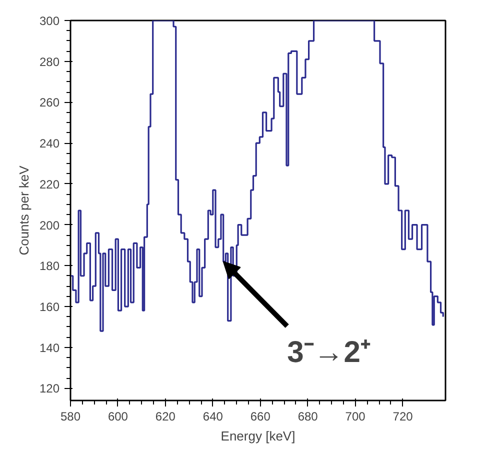  I want to click on y-tick-label: 260, so click(49, 103).